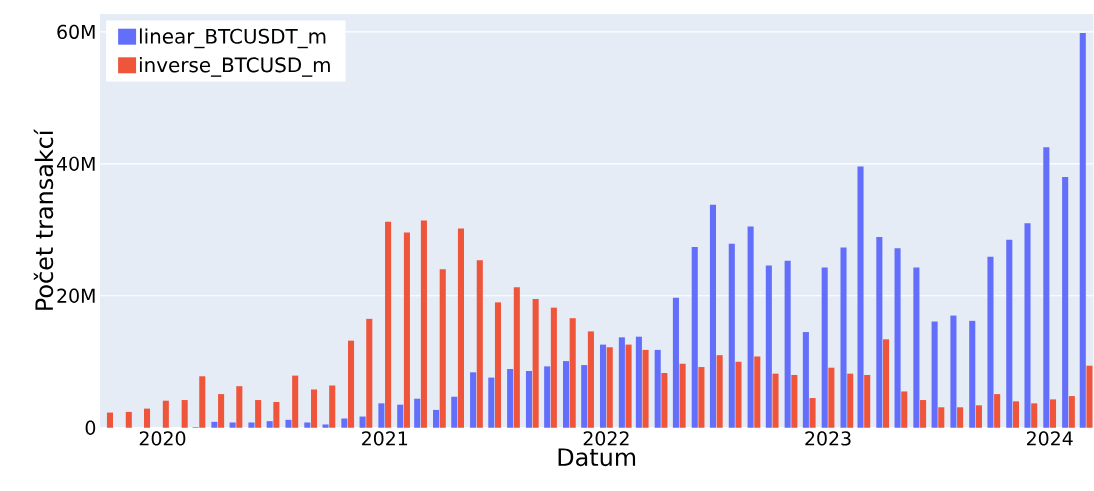  What do you see at coordinates (828, 438) in the screenshot?
I see `x-tick-label: 2023` at bounding box center [828, 438].